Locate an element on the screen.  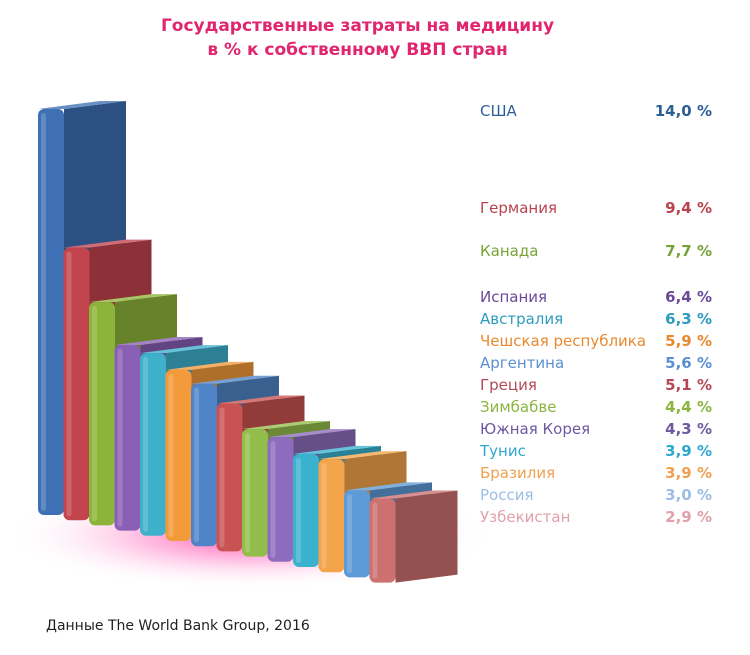
country-value: 3,0 % is located at coordinates (688, 495).